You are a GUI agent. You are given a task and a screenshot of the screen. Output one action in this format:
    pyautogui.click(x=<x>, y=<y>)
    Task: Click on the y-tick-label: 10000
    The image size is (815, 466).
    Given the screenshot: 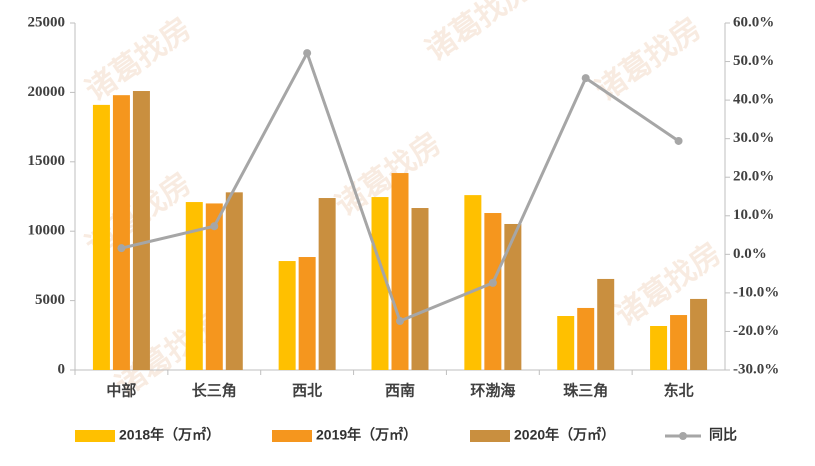 What is the action you would take?
    pyautogui.click(x=47, y=231)
    